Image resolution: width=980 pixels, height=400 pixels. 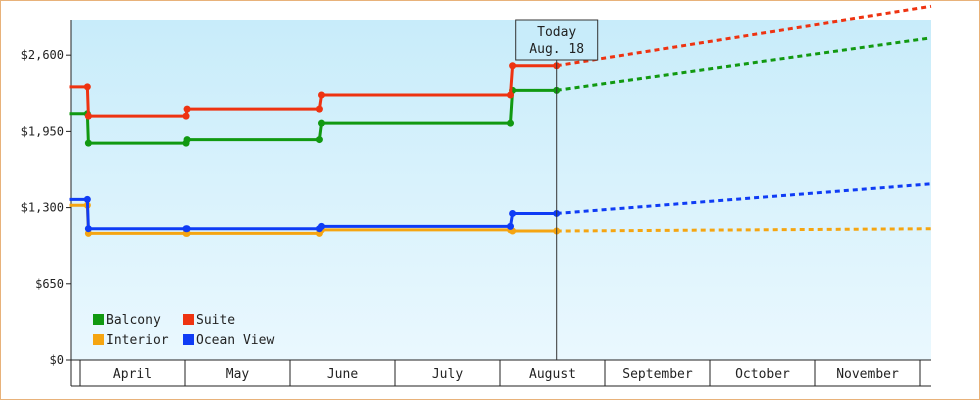 I want to click on series-ocean-view, so click(x=500, y=207).